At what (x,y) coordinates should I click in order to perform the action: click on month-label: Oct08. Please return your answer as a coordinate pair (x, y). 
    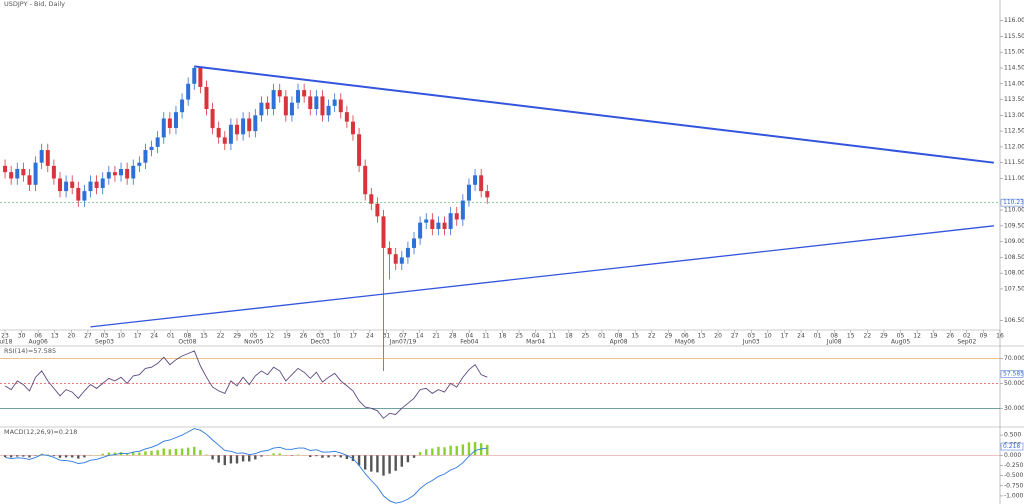
    Looking at the image, I should click on (187, 342).